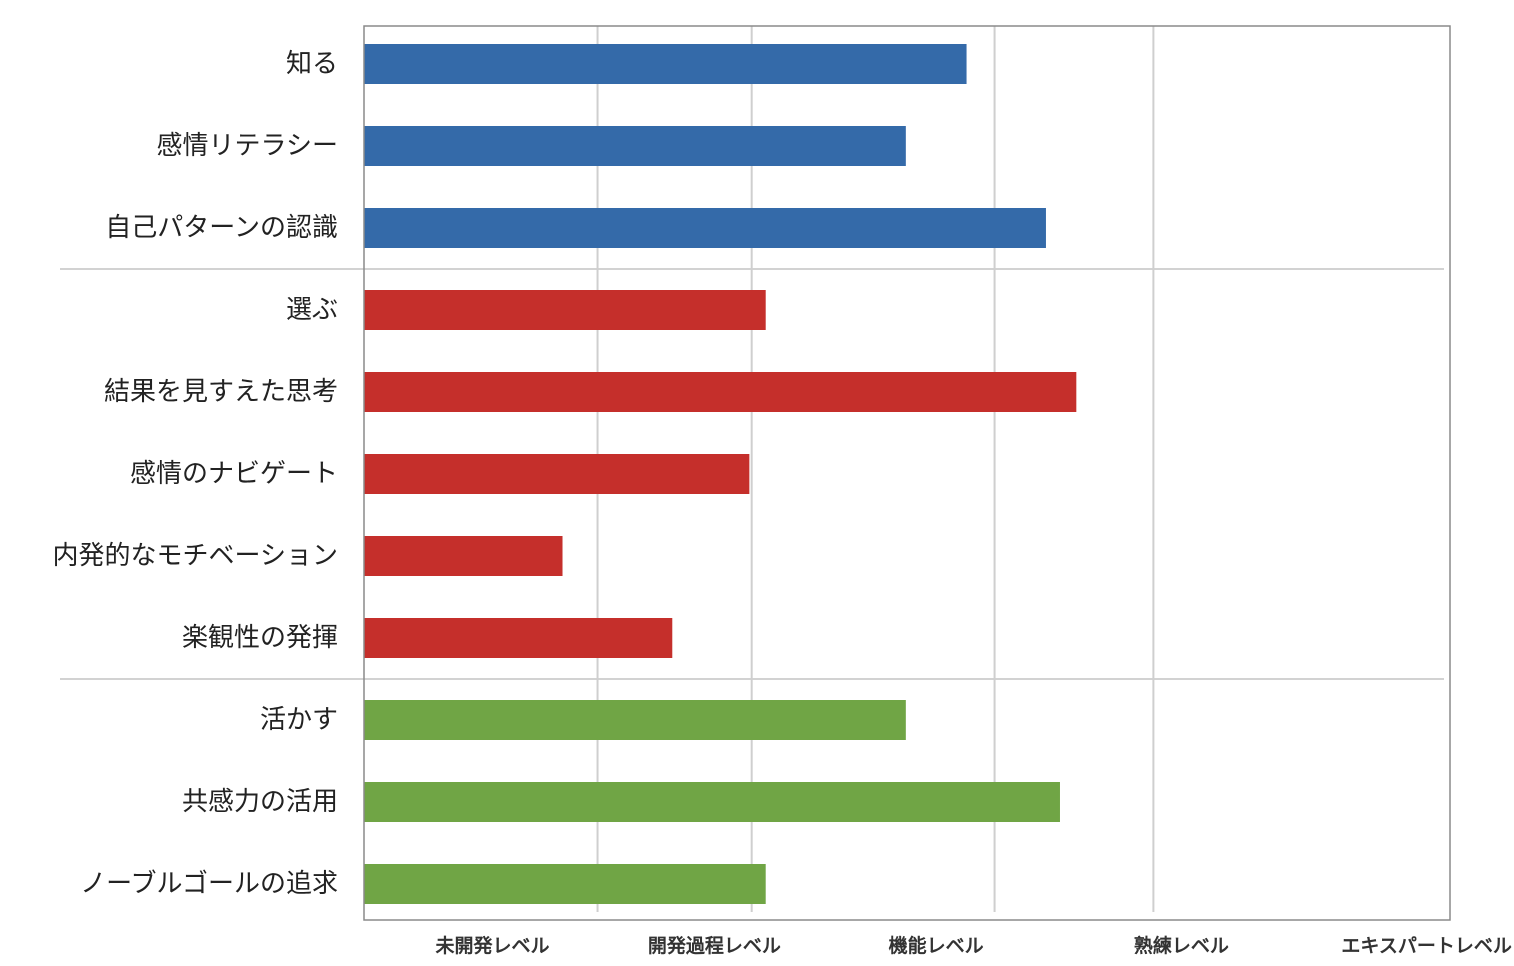 The height and width of the screenshot is (966, 1514). What do you see at coordinates (234, 474) in the screenshot?
I see `category-label: 感情のナビゲート` at bounding box center [234, 474].